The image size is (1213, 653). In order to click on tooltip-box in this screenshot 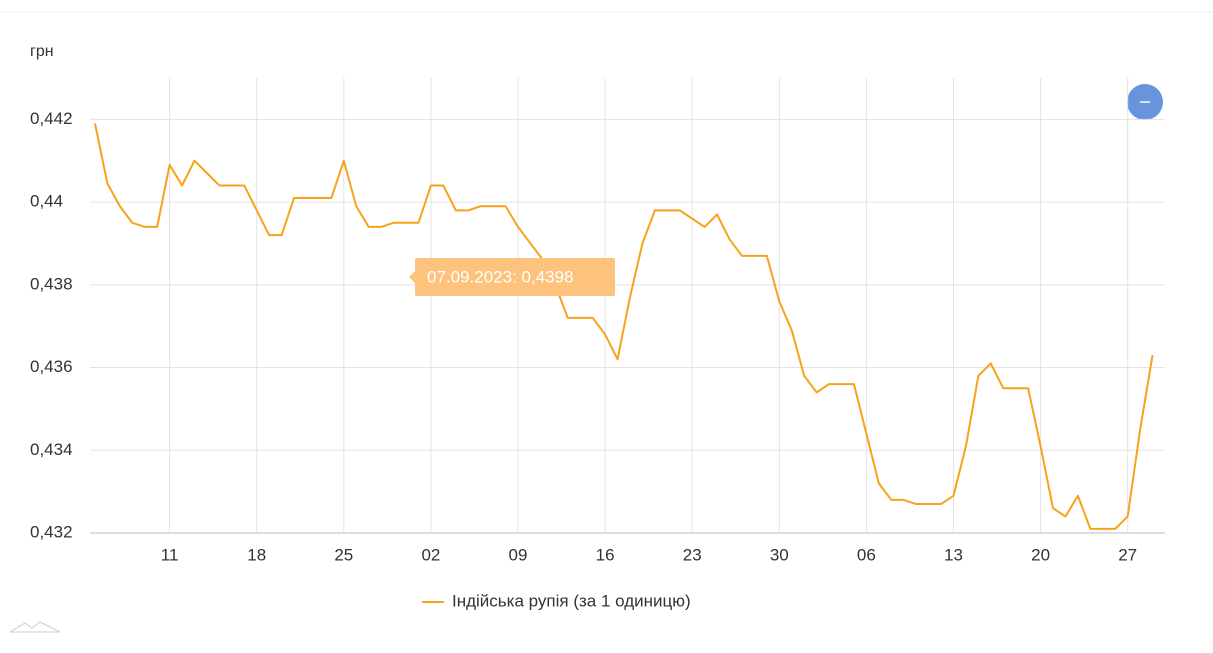, I will do `click(515, 277)`.